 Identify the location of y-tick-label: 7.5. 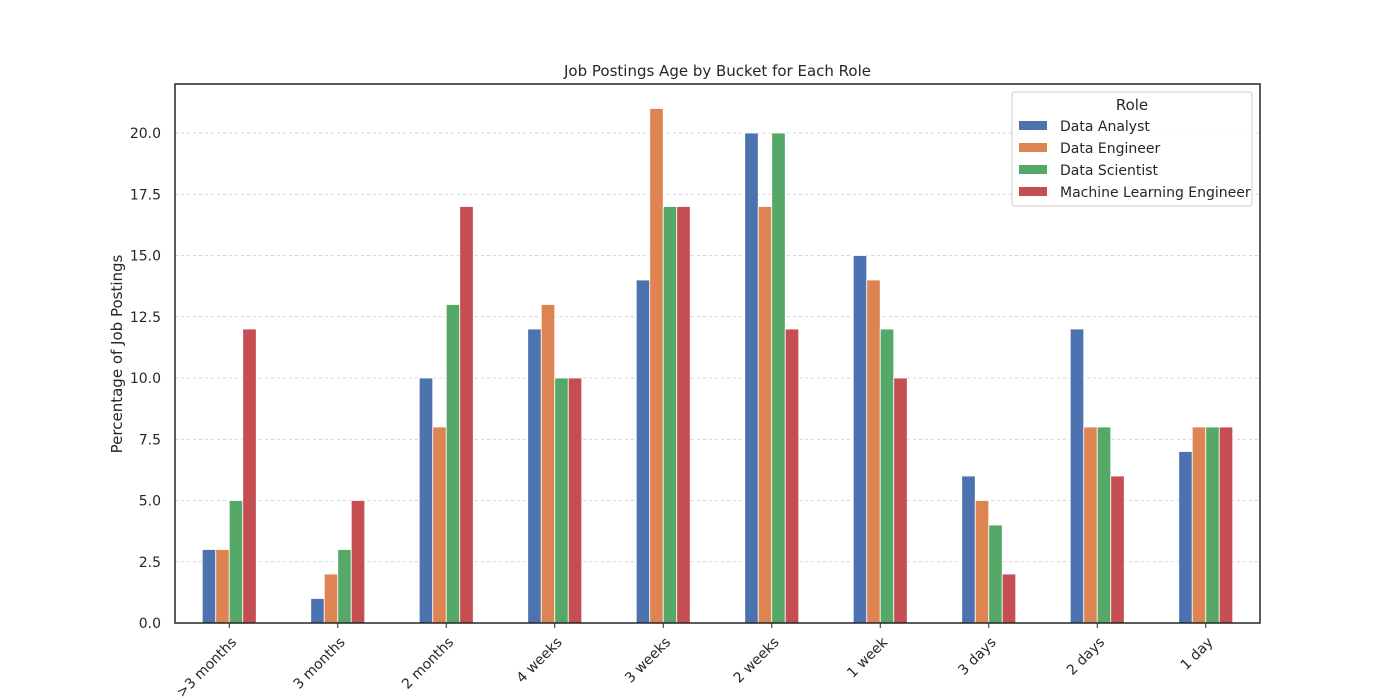
(150, 440).